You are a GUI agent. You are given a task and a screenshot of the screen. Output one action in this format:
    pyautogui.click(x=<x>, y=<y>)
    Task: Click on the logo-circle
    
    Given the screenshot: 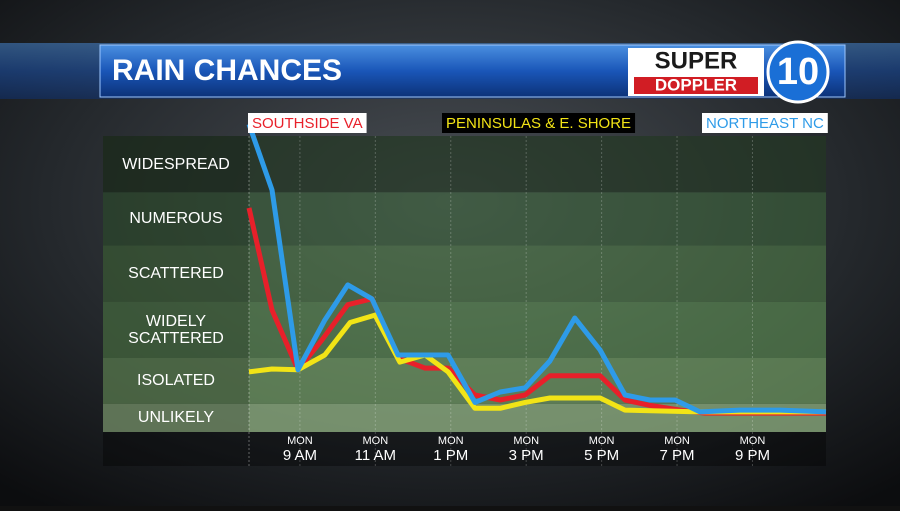 What is the action you would take?
    pyautogui.click(x=798, y=72)
    